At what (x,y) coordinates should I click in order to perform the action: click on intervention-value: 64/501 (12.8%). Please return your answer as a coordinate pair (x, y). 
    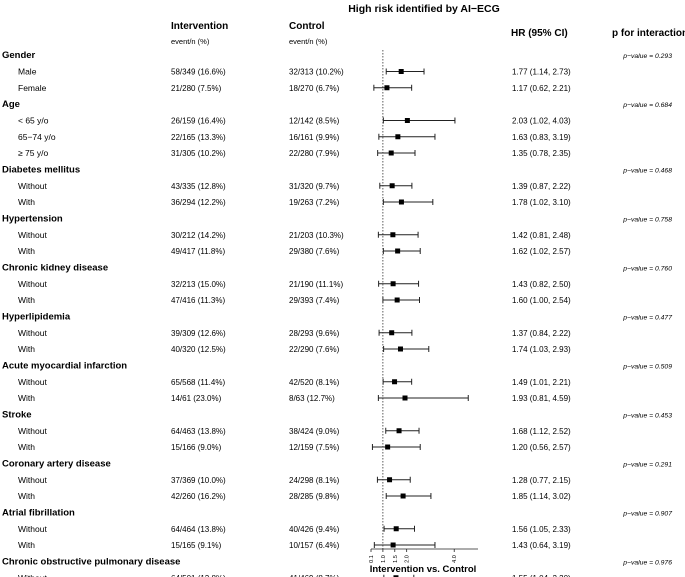
    Looking at the image, I should click on (198, 575).